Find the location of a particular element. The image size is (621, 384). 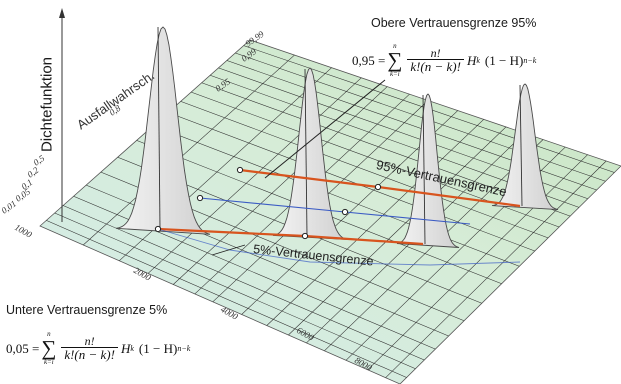

lower-limit-title: Untere Vertrauensgrenze 5% is located at coordinates (87, 310).